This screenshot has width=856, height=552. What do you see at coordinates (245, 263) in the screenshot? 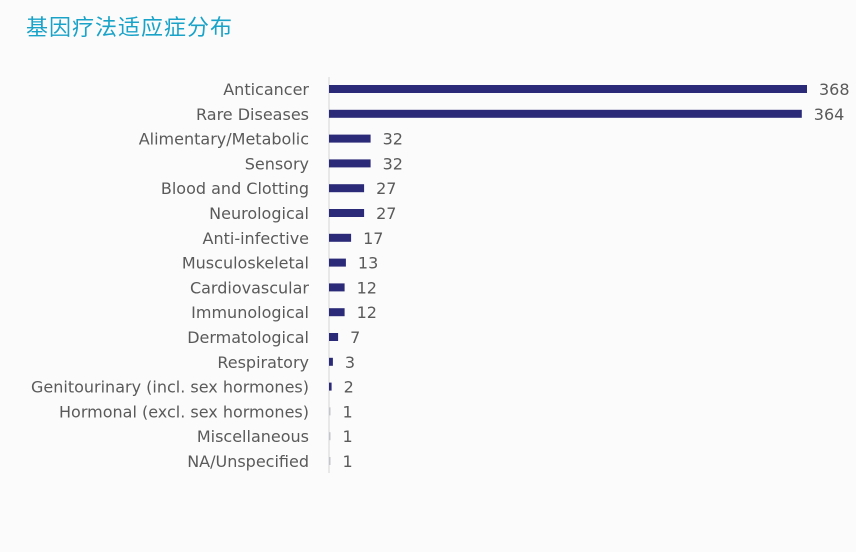
I see `category-label: Musculoskeletal` at bounding box center [245, 263].